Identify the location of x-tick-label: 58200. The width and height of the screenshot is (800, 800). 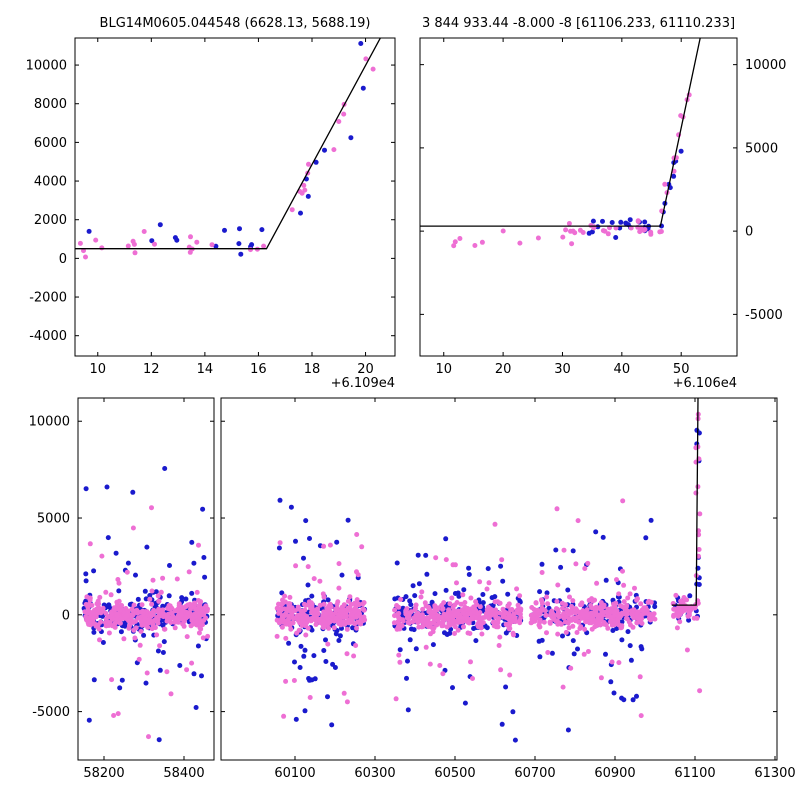
(103, 773).